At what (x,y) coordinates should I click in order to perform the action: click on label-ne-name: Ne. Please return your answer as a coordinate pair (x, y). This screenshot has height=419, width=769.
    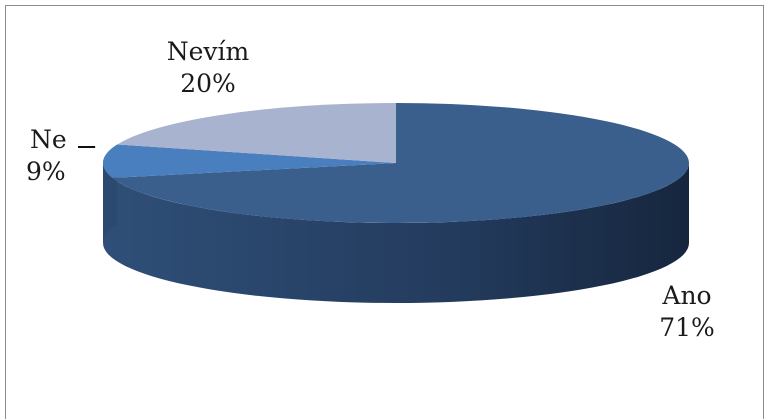
    Looking at the image, I should click on (48, 139).